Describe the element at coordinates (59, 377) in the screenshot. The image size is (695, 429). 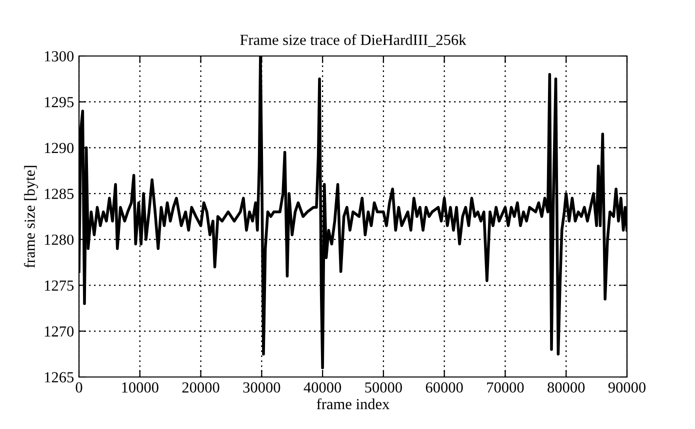
I see `y-tick-label: 1265` at that location.